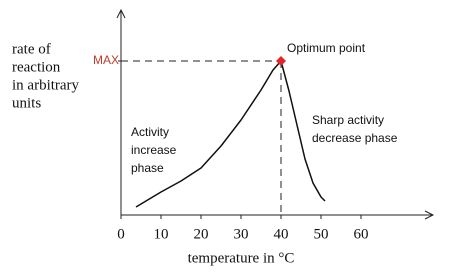 The width and height of the screenshot is (464, 280). I want to click on annotation: phase, so click(147, 168).